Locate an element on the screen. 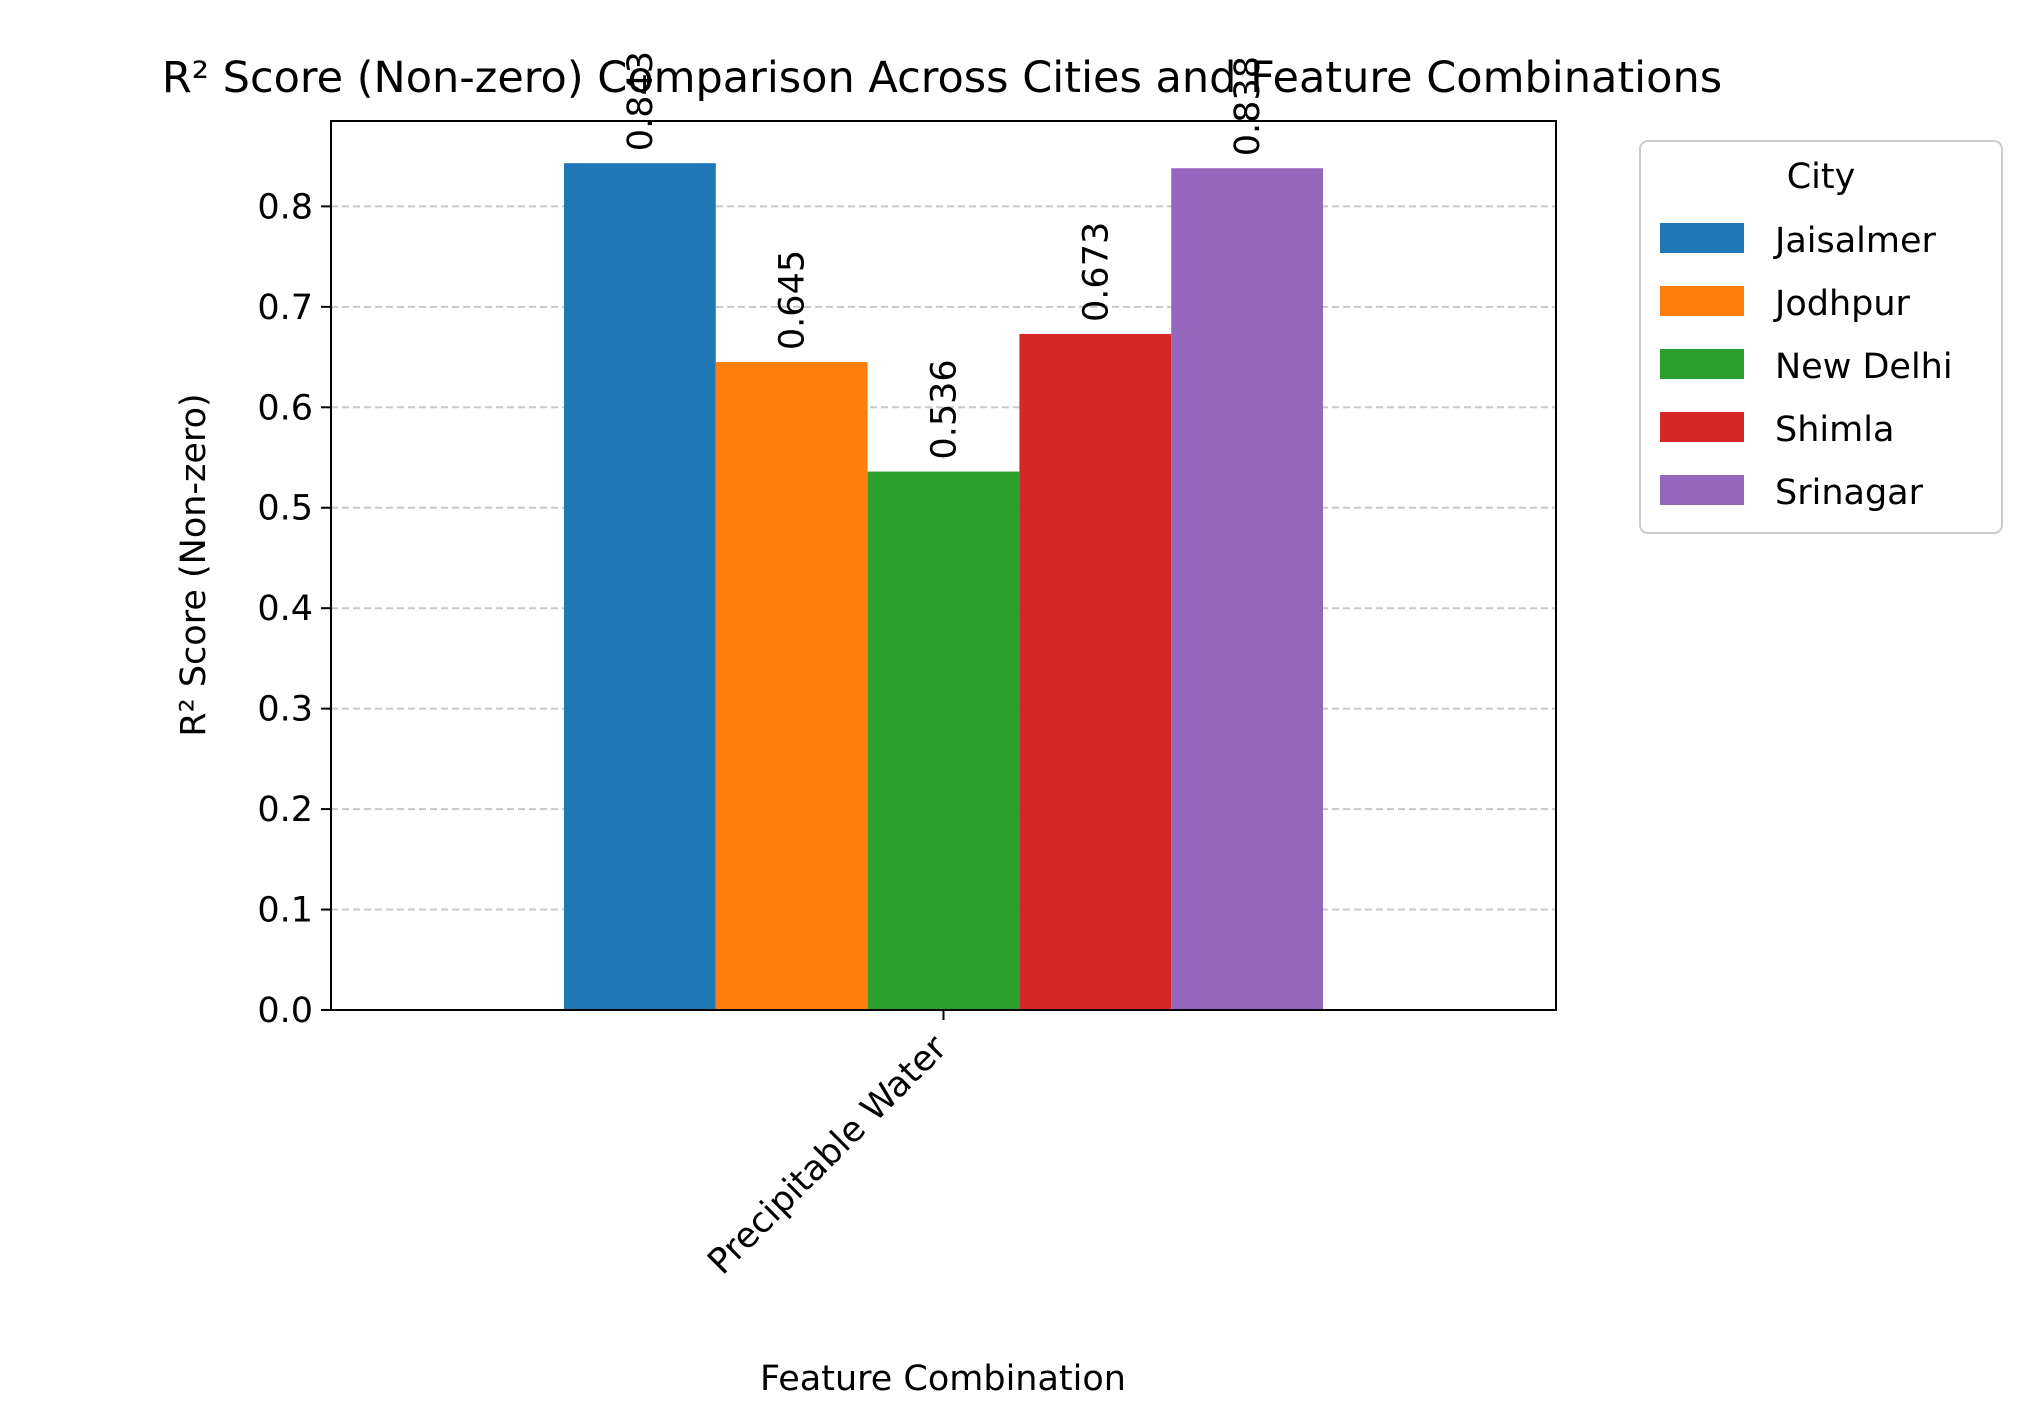  y-tick-label: 0.1 is located at coordinates (285, 911).